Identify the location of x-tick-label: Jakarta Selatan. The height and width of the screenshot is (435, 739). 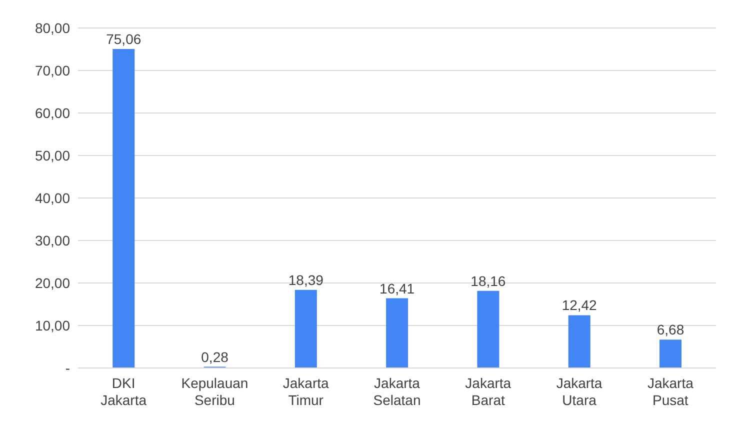
(397, 391).